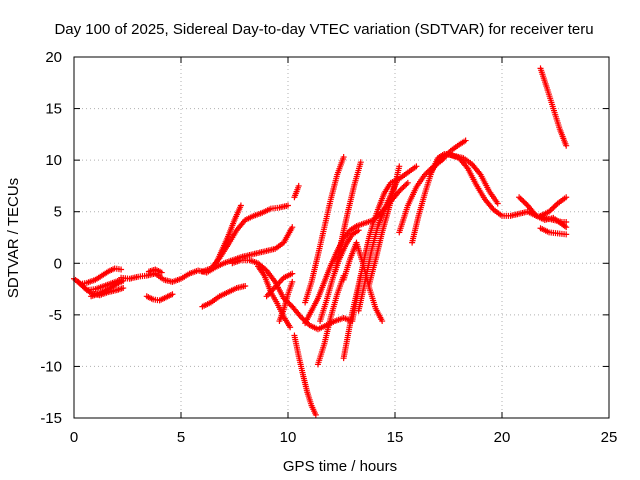 This screenshot has height=480, width=640. I want to click on y-tick-label: 5, so click(58, 212).